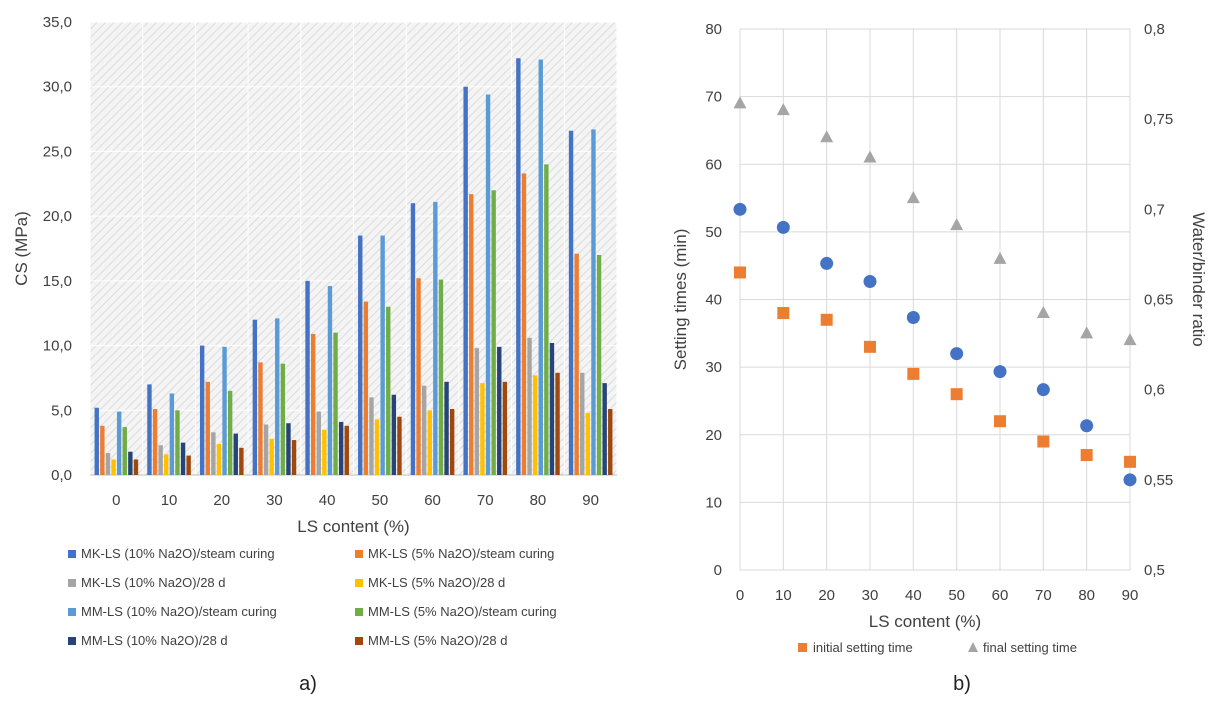  What do you see at coordinates (462, 611) in the screenshot?
I see `legend-label: MM-LS (5% Na2O)/steam curing` at bounding box center [462, 611].